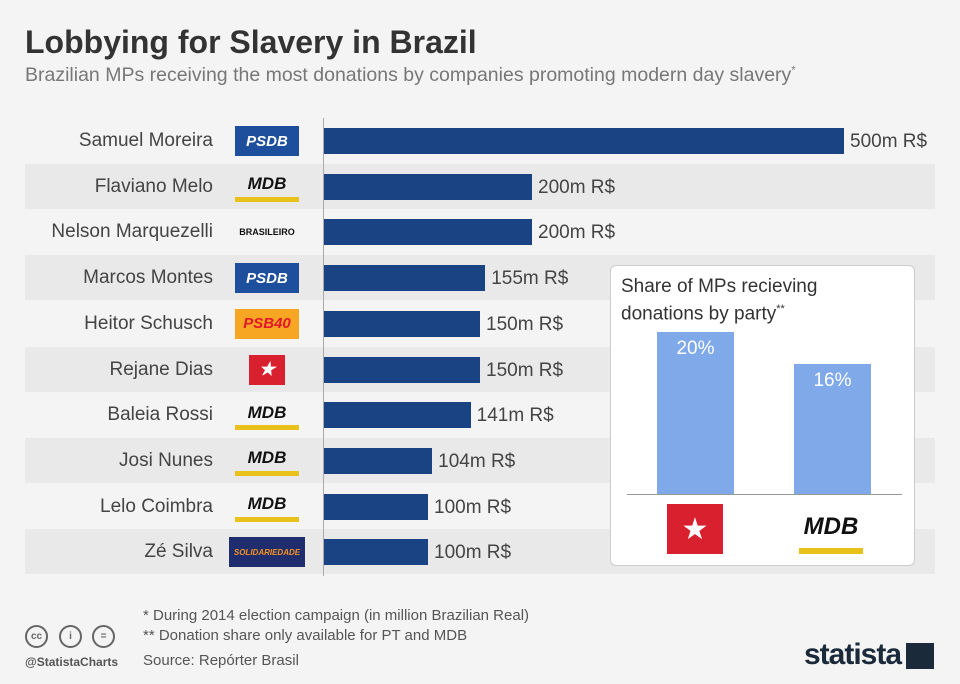  Describe the element at coordinates (178, 552) in the screenshot. I see `mp-name: Zé Silva` at that location.